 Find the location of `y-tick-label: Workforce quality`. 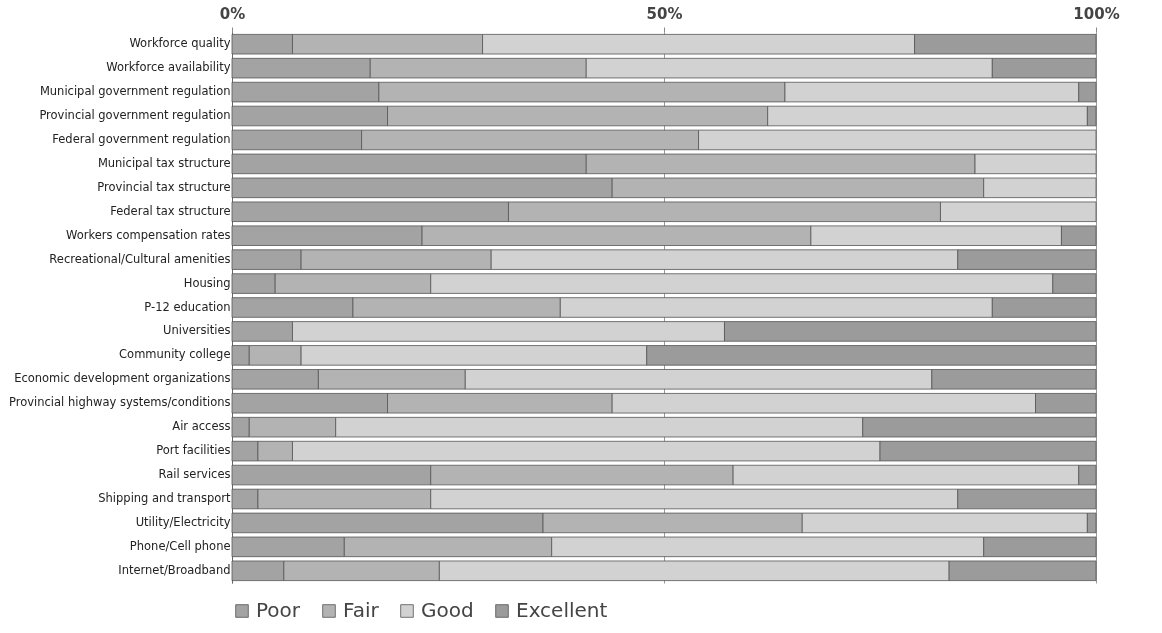

y-tick-label: Workforce quality is located at coordinates (180, 43).